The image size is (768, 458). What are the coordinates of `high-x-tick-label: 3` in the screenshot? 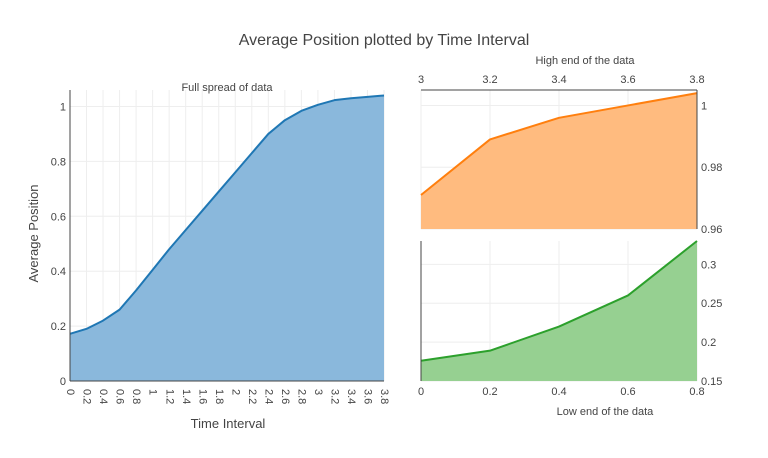 It's located at (421, 80).